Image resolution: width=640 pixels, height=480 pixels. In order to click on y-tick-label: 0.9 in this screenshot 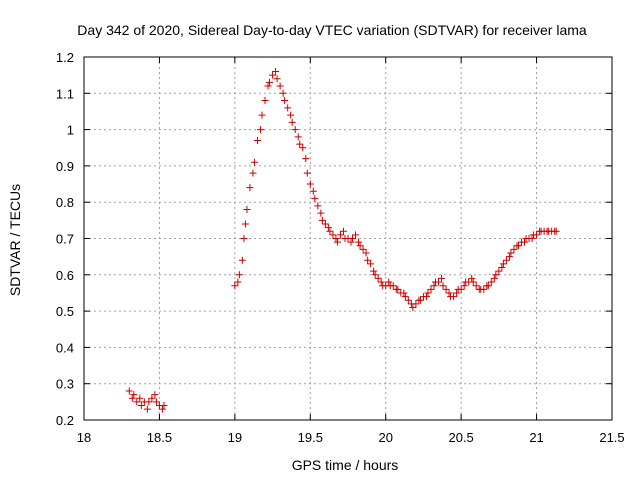, I will do `click(65, 166)`.